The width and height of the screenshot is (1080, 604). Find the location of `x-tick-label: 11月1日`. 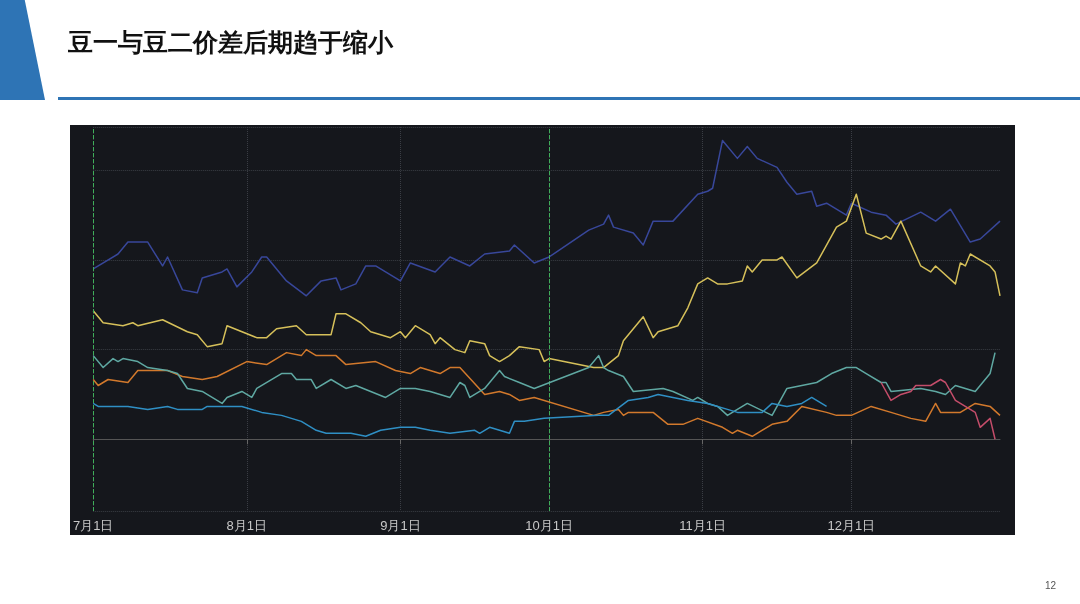

x-tick-label: 11月1日 is located at coordinates (703, 525).